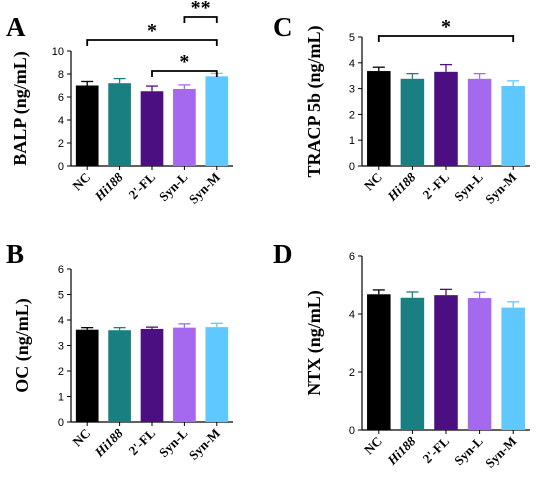 Image resolution: width=550 pixels, height=479 pixels. What do you see at coordinates (283, 27) in the screenshot?
I see `panel-letter: C` at bounding box center [283, 27].